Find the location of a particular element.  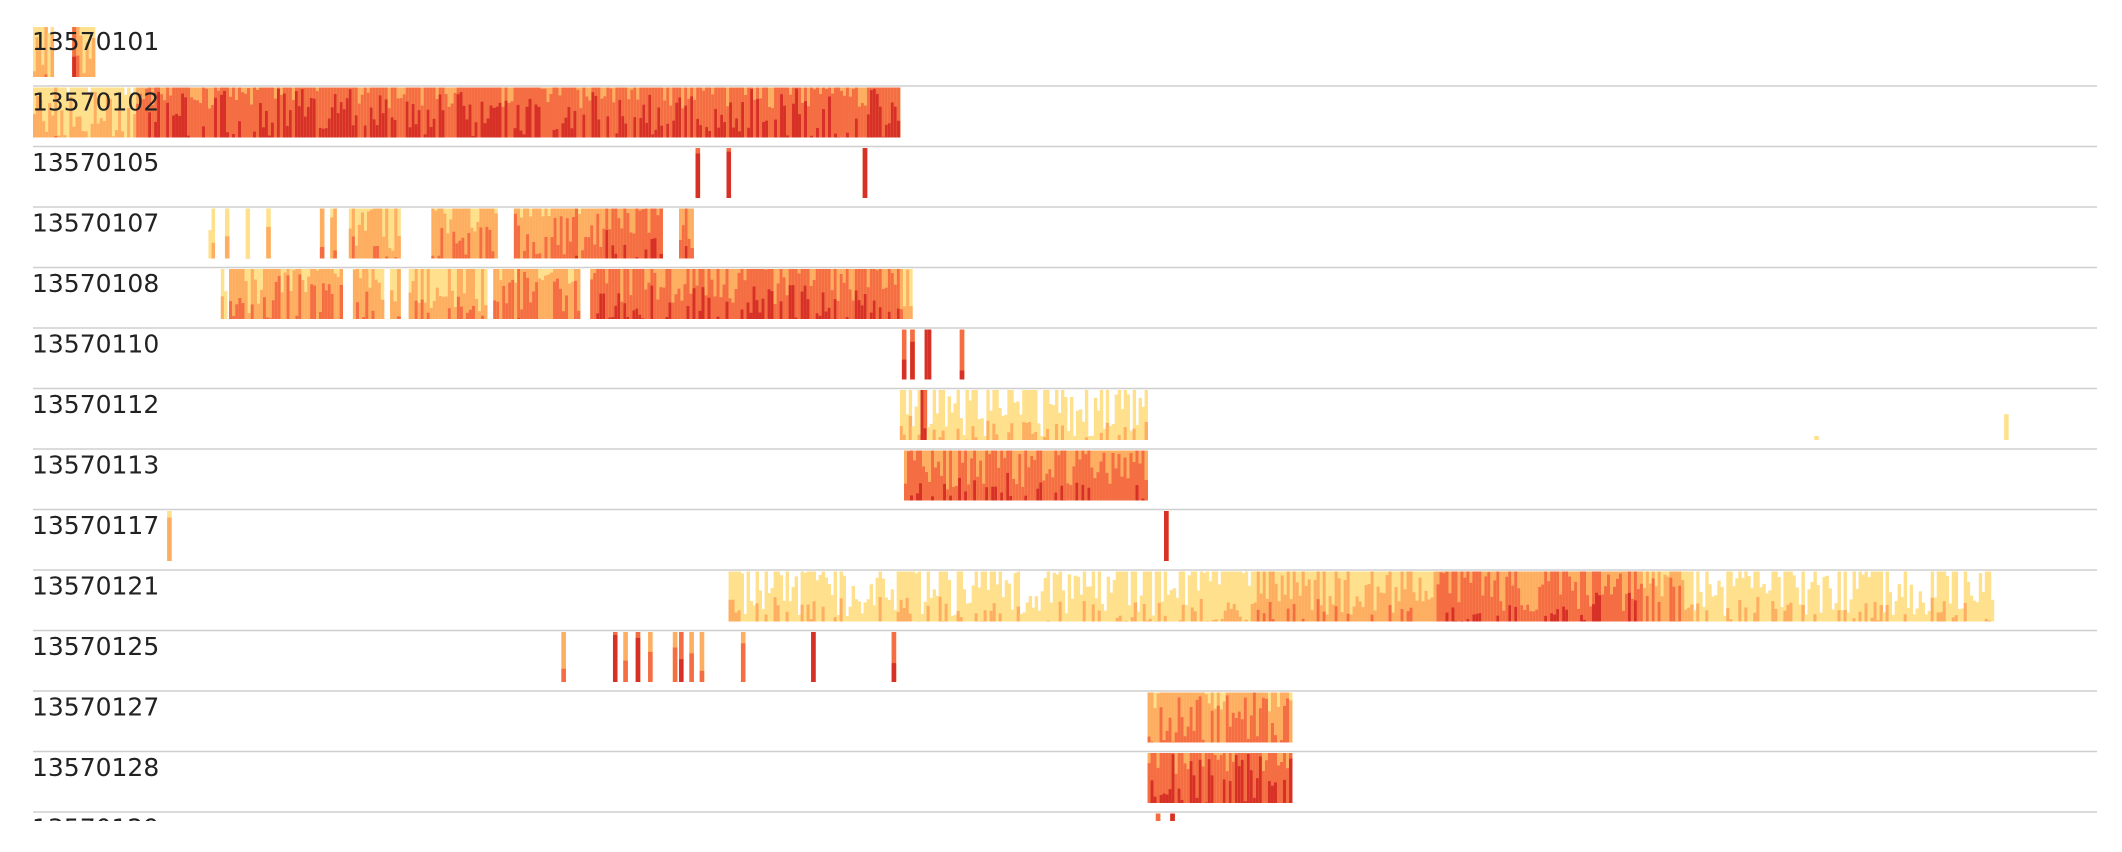

segment is located at coordinates (962, 354).